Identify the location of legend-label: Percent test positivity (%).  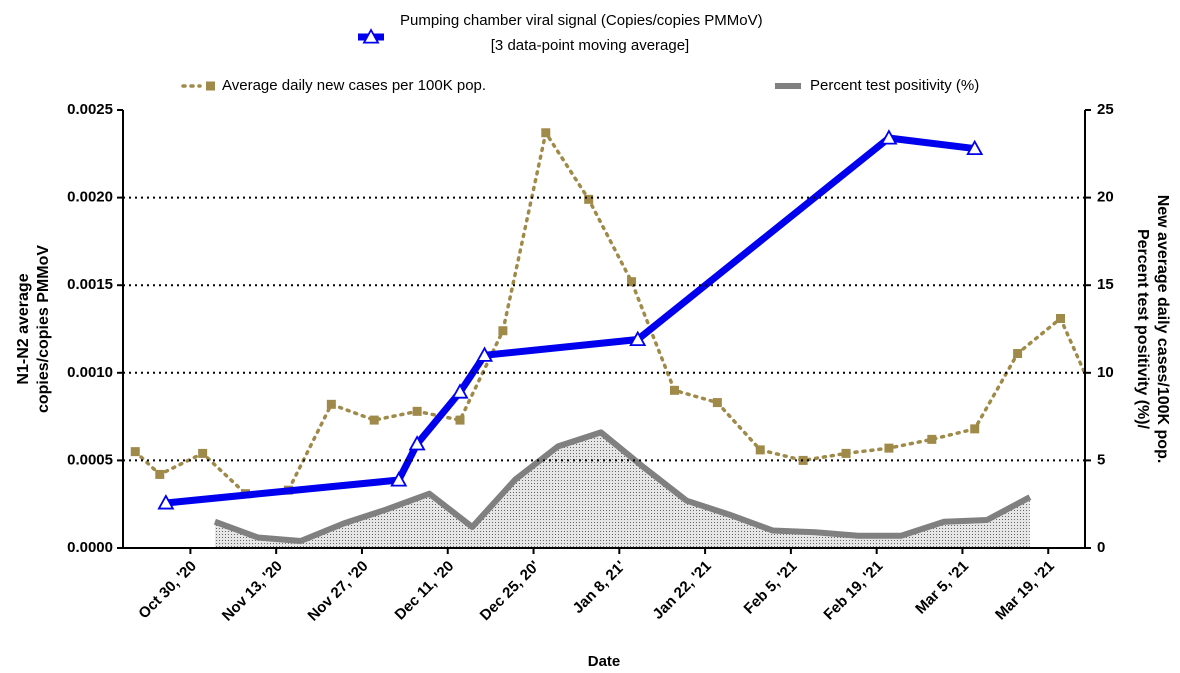
(894, 85).